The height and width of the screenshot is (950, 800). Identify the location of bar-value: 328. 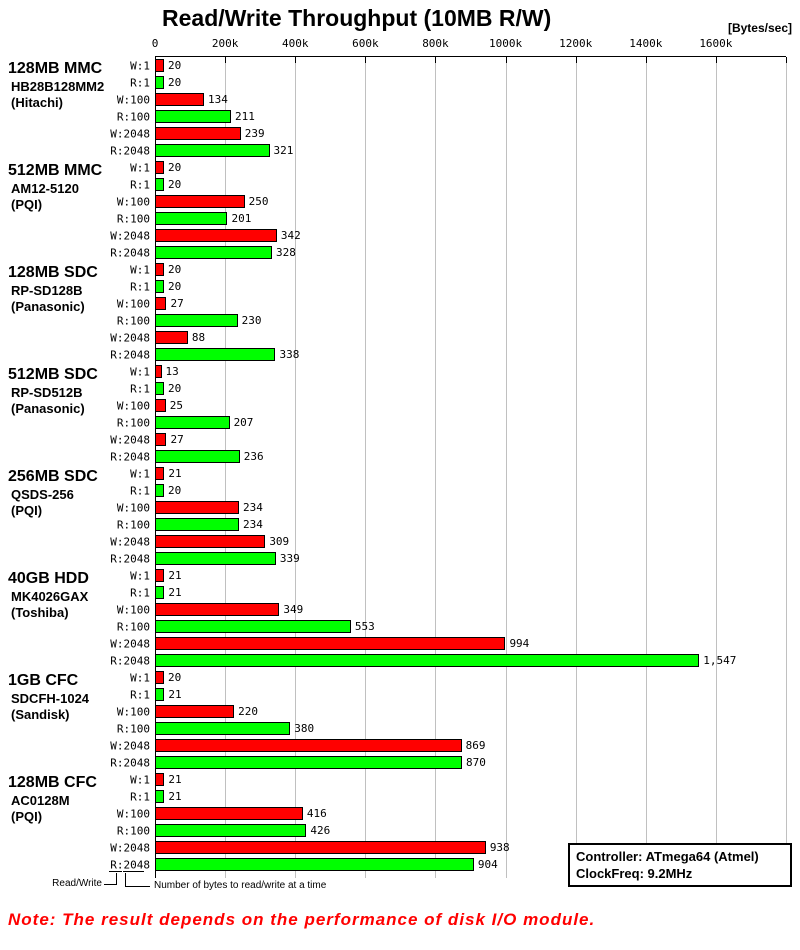
(285, 252).